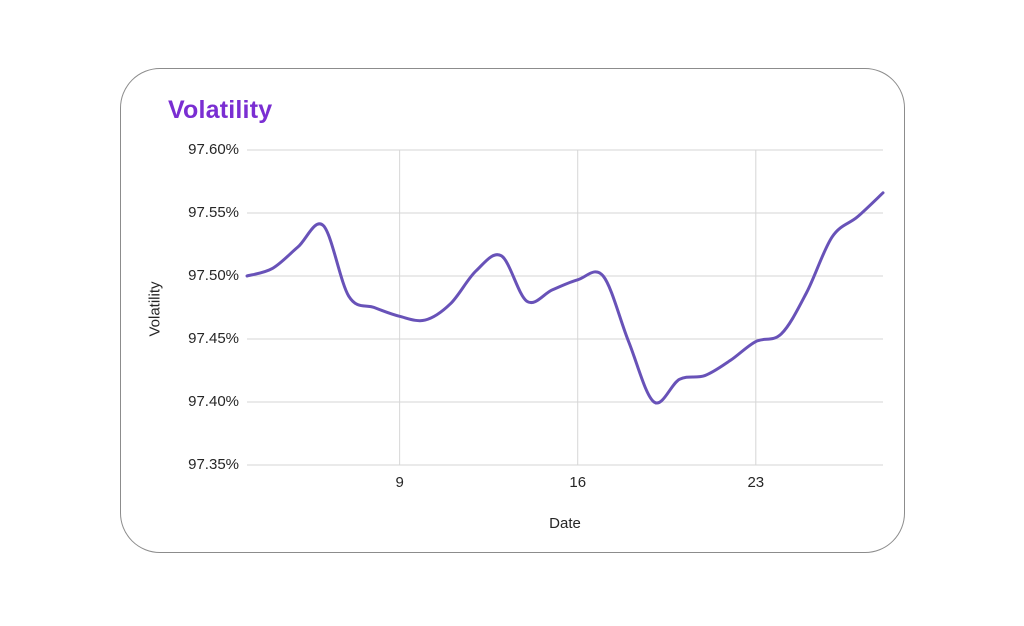 This screenshot has height=626, width=1024. Describe the element at coordinates (213, 338) in the screenshot. I see `y-tick-label: 97.45%` at that location.